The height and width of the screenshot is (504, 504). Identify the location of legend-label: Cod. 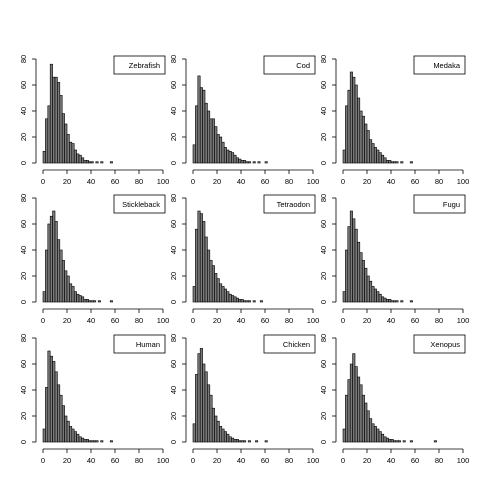
(303, 65).